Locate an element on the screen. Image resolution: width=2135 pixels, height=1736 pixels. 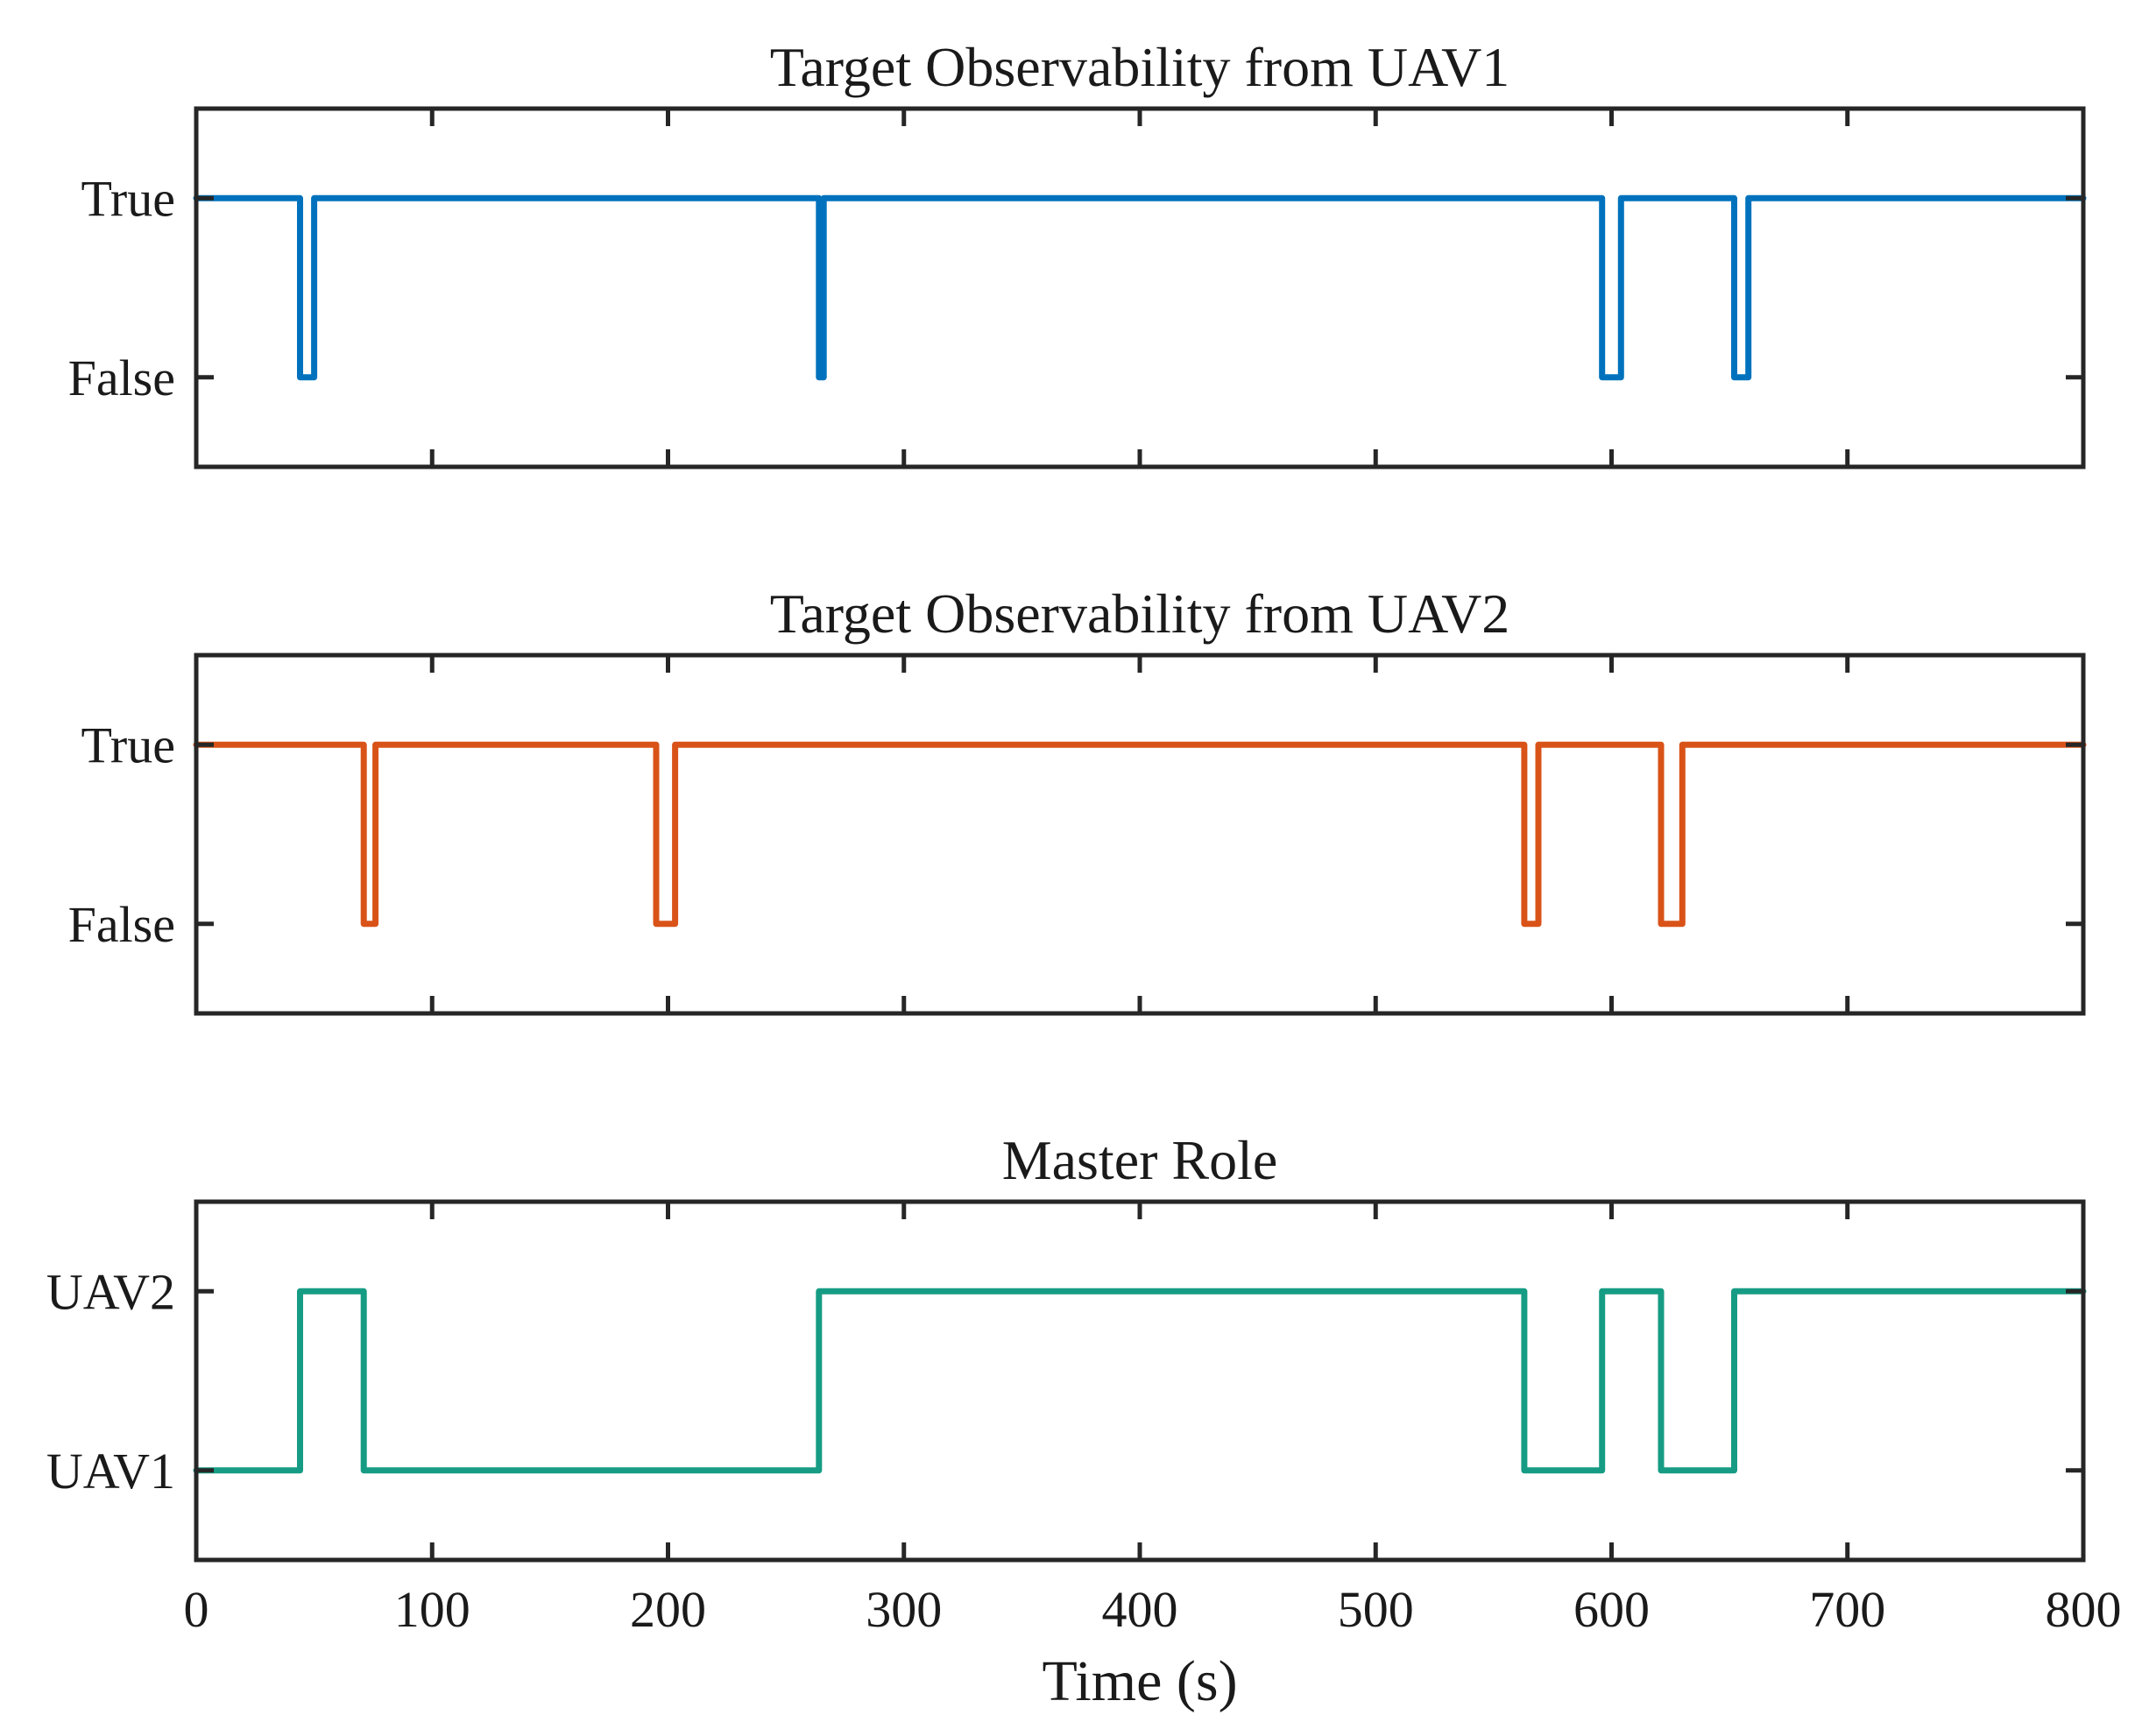
x-tick-label: 200 is located at coordinates (668, 1609).